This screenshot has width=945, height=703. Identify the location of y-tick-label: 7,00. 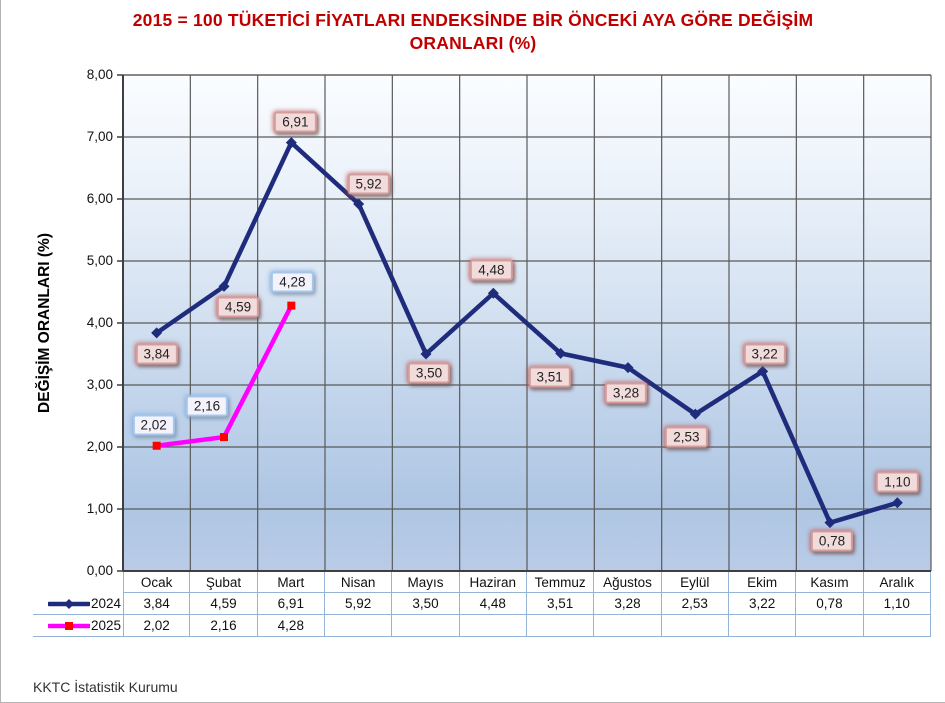
(99, 136).